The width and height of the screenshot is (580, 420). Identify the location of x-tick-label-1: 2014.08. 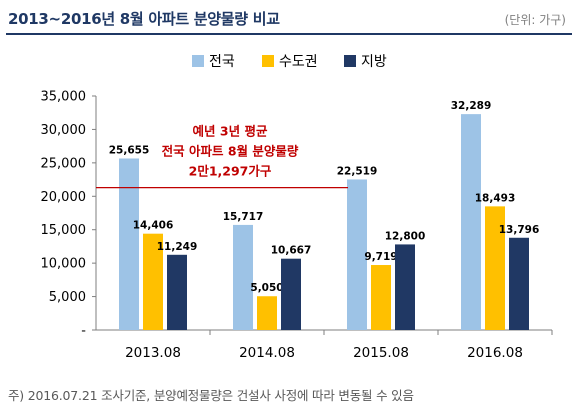
(267, 353).